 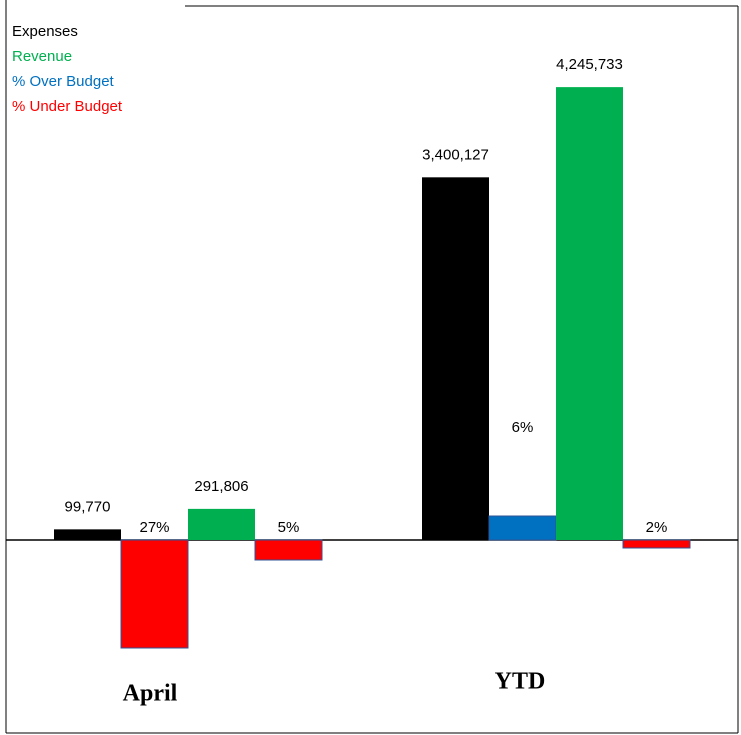 What do you see at coordinates (657, 527) in the screenshot?
I see `data-label: 2%` at bounding box center [657, 527].